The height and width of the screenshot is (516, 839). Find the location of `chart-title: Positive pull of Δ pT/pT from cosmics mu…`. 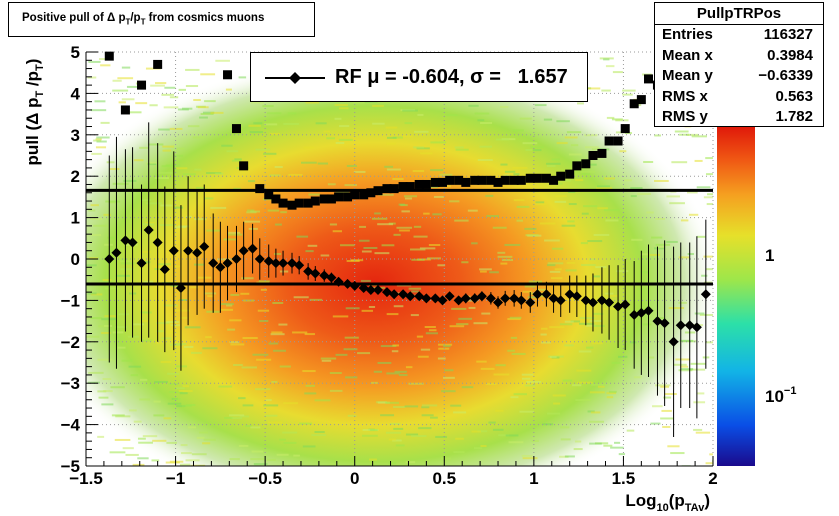

chart-title: Positive pull of Δ pT/pT from cosmics mu… is located at coordinates (143, 19).